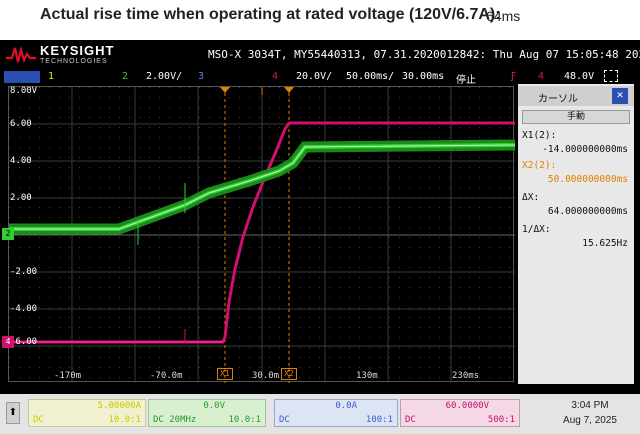  Describe the element at coordinates (77, 50) in the screenshot. I see `brand-name: KEYSIGHT` at that location.